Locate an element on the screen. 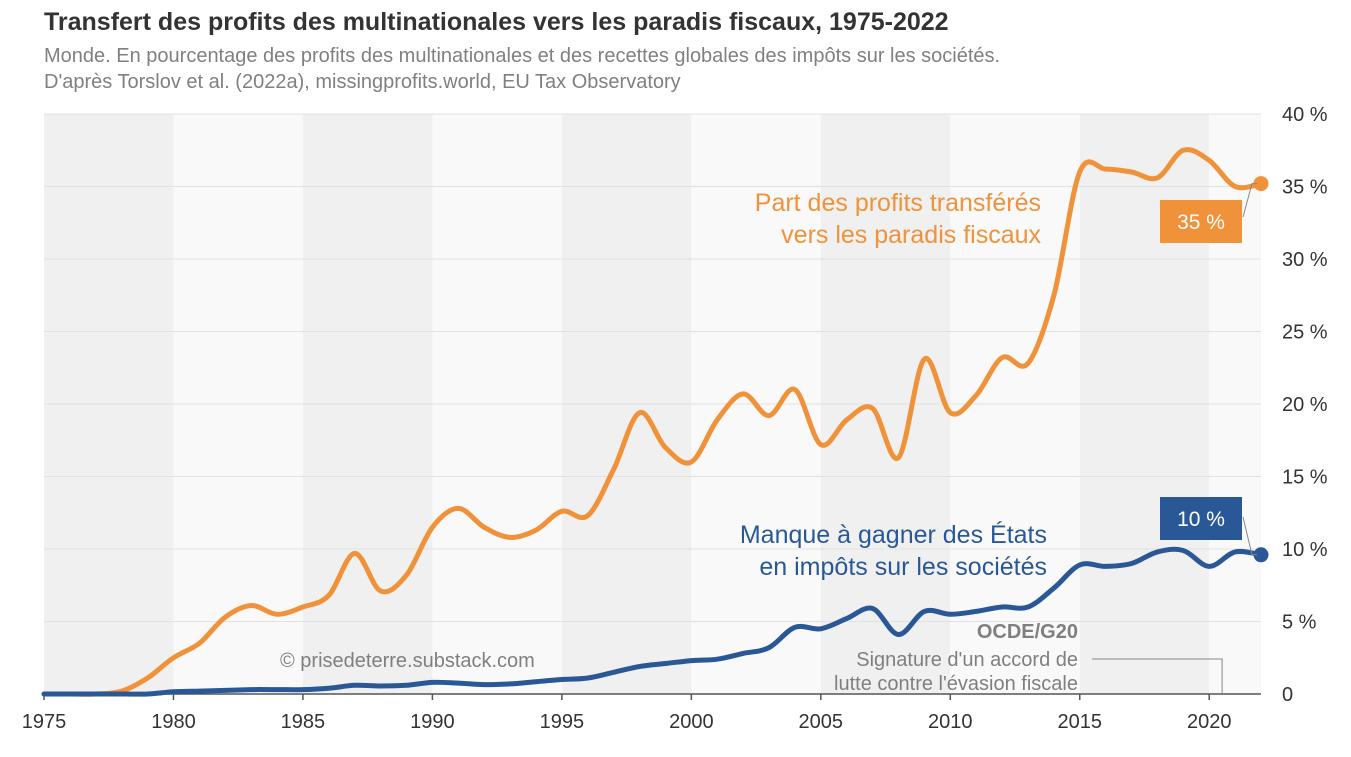  y-tick-label: 30 % is located at coordinates (1305, 260).